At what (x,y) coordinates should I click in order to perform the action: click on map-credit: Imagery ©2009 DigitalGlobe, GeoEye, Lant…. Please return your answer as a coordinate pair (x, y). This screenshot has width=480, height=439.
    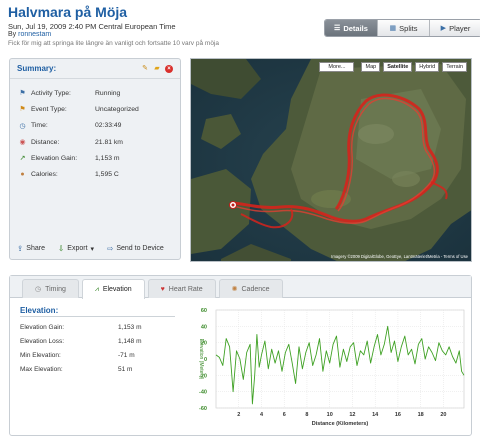
    Looking at the image, I should click on (399, 256).